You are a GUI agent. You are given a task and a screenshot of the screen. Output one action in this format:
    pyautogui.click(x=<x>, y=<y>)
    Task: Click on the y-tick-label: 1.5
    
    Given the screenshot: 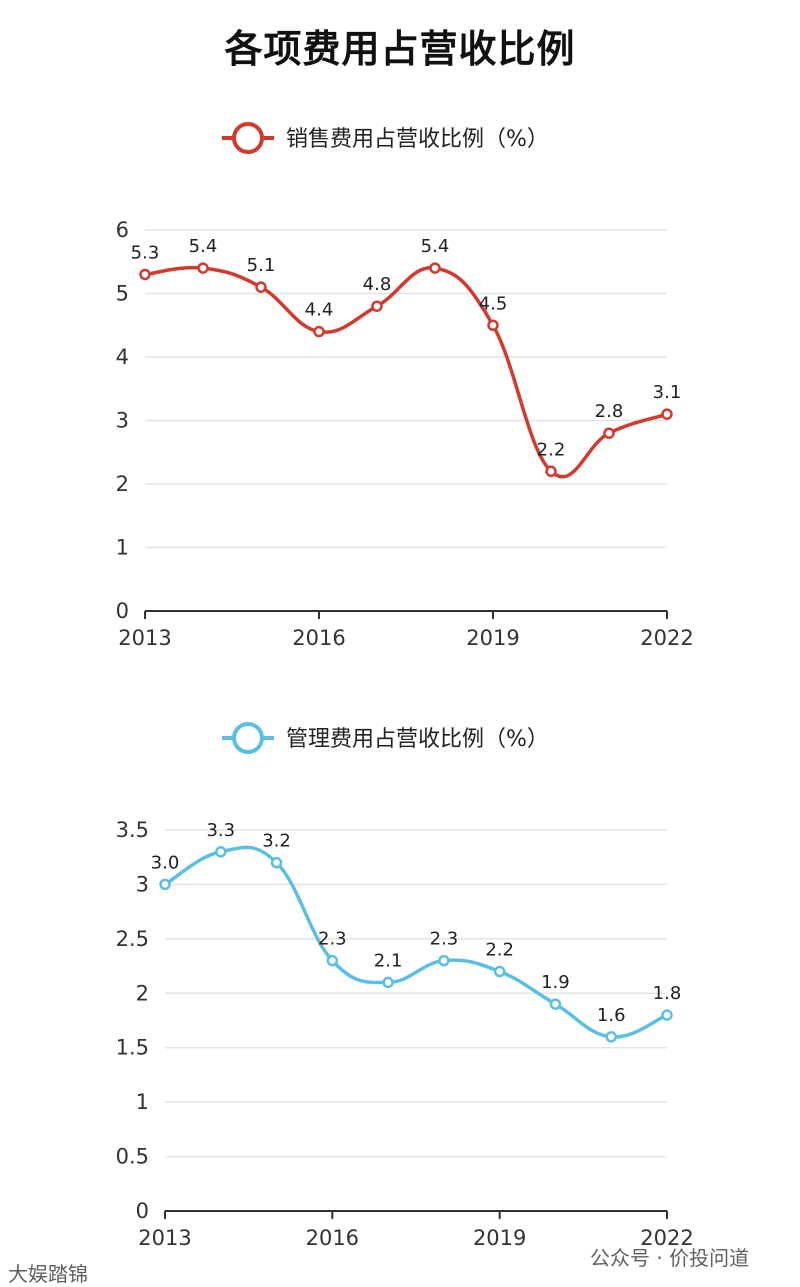 What is the action you would take?
    pyautogui.click(x=132, y=1048)
    